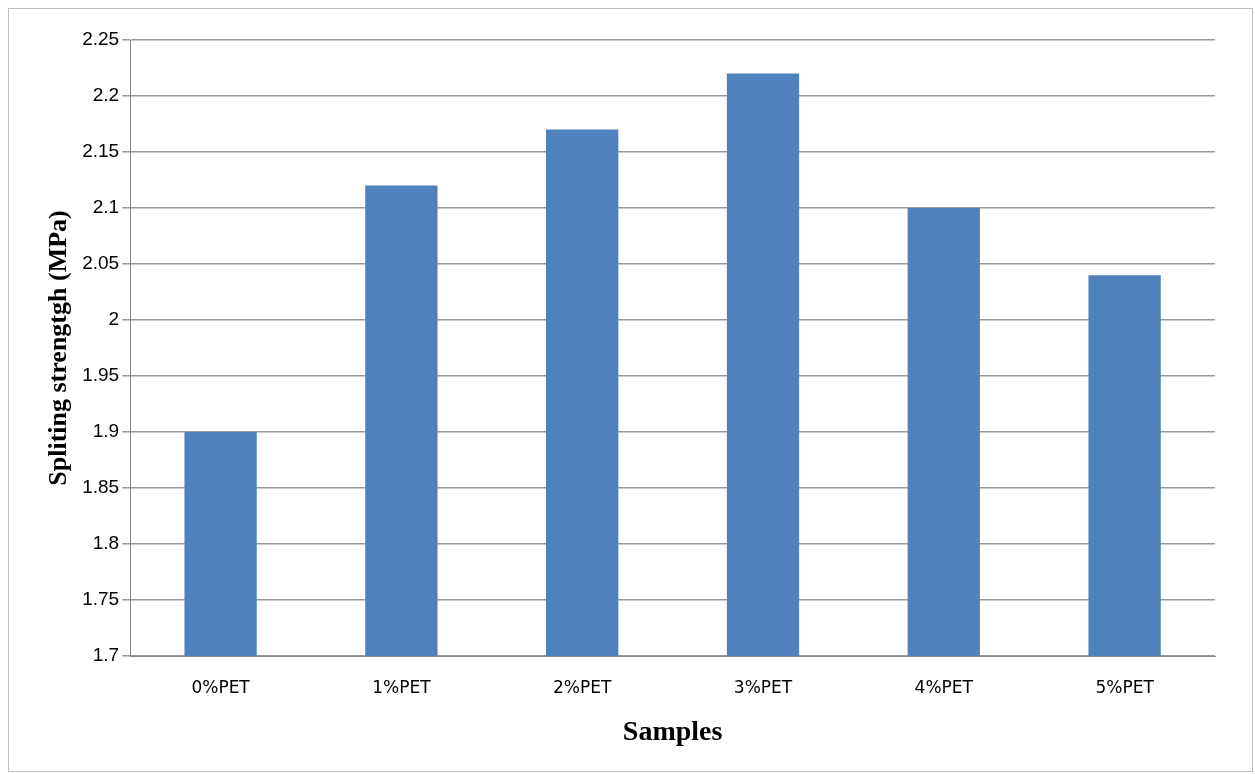 This screenshot has width=1255, height=774. Describe the element at coordinates (101, 599) in the screenshot. I see `y-tick-label: 1.75` at that location.